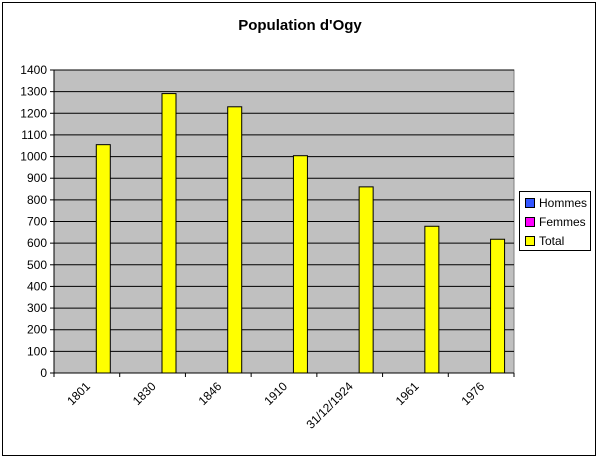 This screenshot has height=460, width=600. What do you see at coordinates (552, 241) in the screenshot?
I see `legend-label-total: Total` at bounding box center [552, 241].